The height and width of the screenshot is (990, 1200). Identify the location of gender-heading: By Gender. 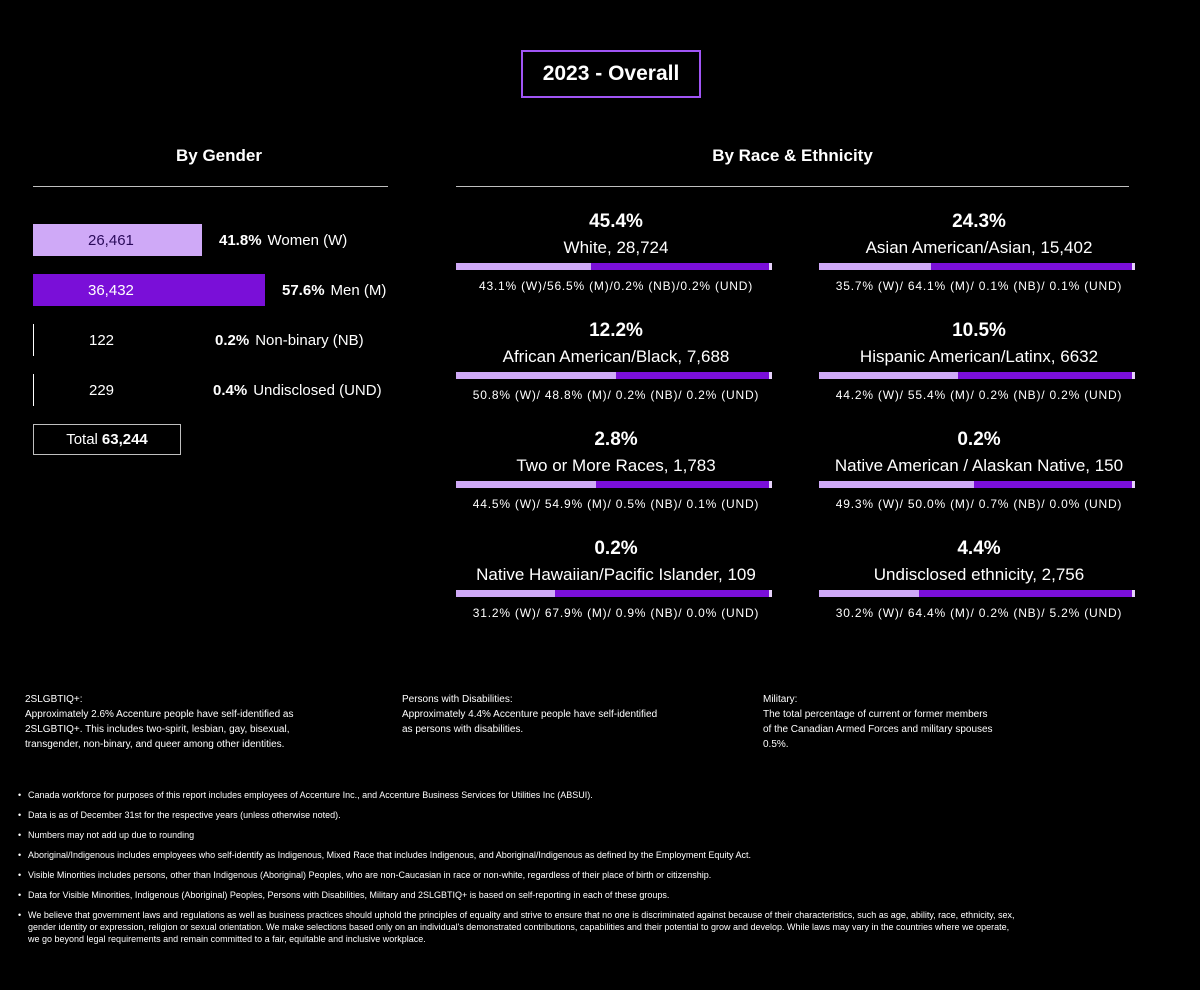
(219, 155).